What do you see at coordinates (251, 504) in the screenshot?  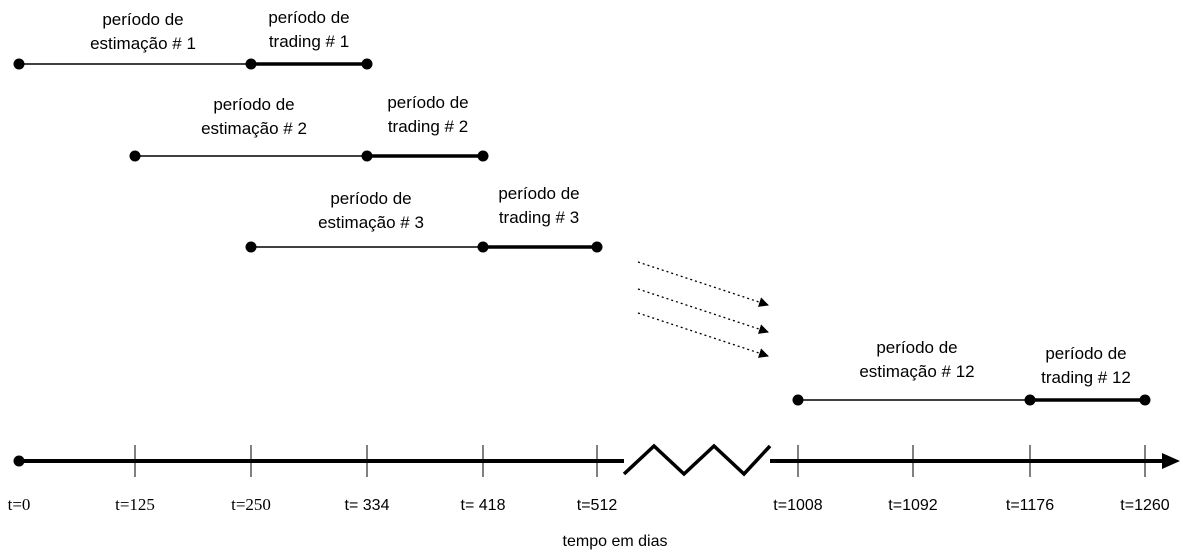 I see `tick-label-250: t=250` at bounding box center [251, 504].